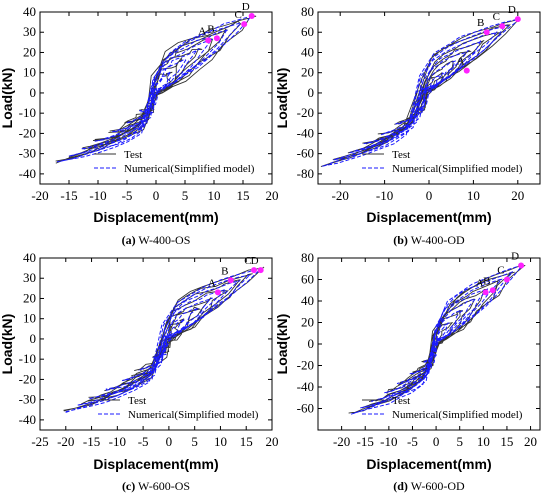 This screenshot has width=550, height=496. I want to click on test-series-line, so click(420, 93).